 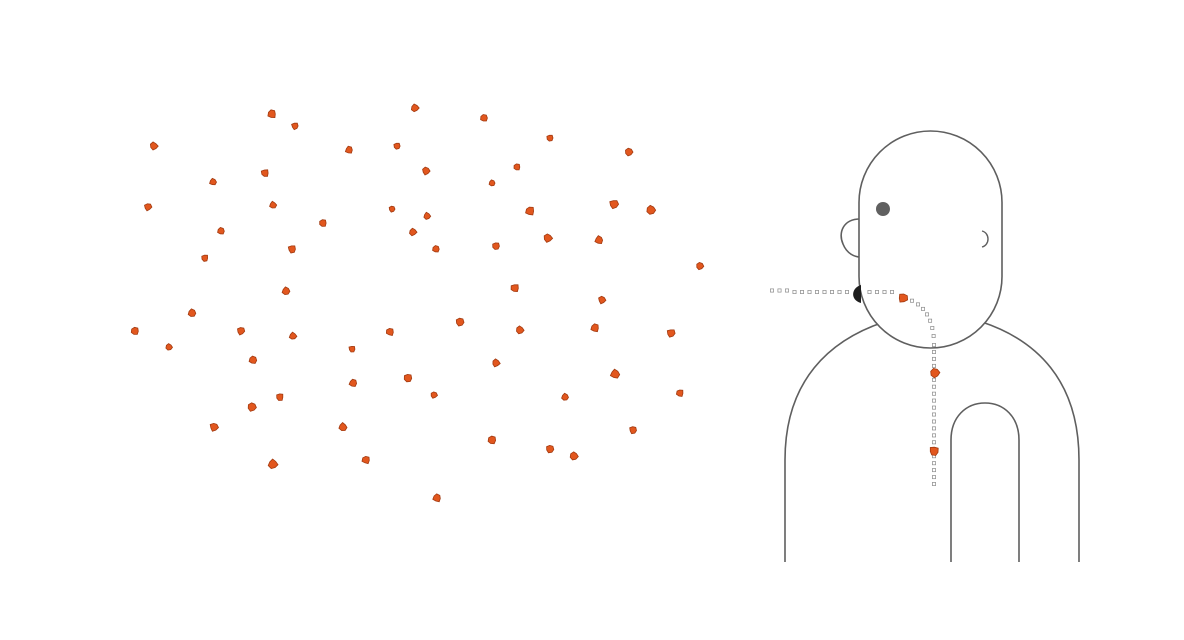 I want to click on head, so click(x=930, y=239).